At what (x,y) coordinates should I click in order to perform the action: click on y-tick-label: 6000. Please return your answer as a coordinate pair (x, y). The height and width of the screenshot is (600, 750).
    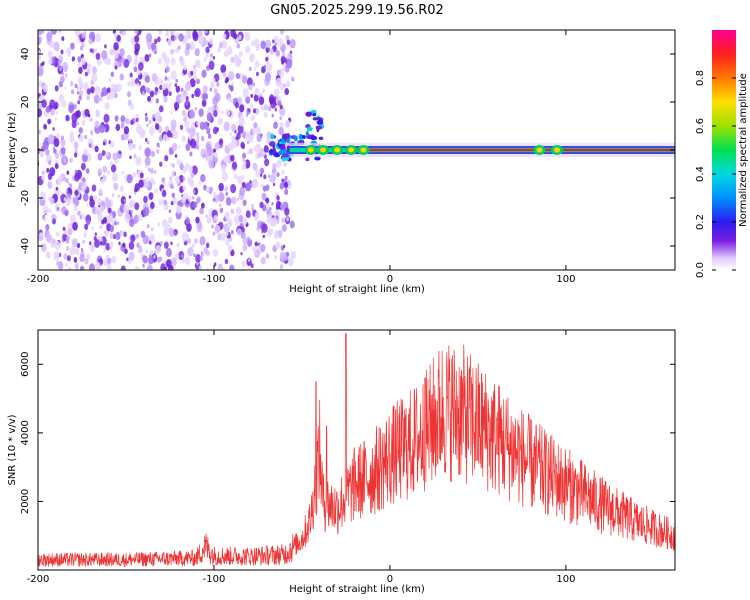
    Looking at the image, I should click on (25, 364).